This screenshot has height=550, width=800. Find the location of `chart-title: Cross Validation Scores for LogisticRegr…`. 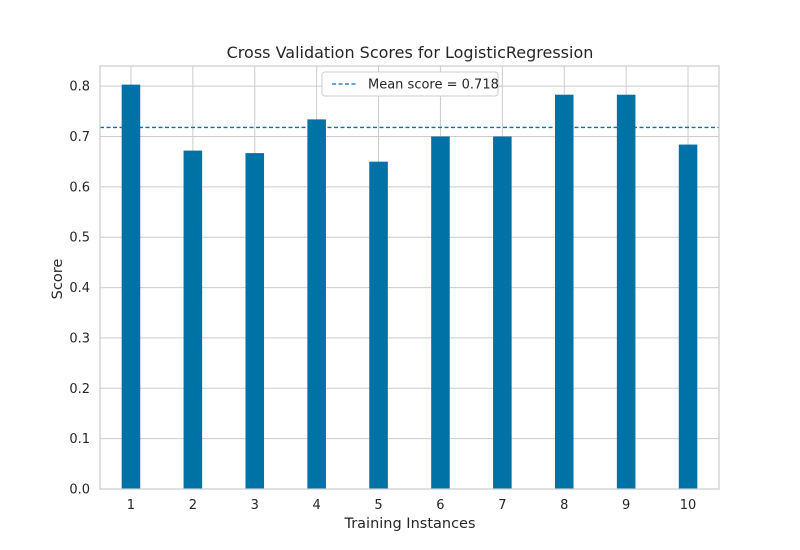

chart-title: Cross Validation Scores for LogisticRegr… is located at coordinates (410, 52).